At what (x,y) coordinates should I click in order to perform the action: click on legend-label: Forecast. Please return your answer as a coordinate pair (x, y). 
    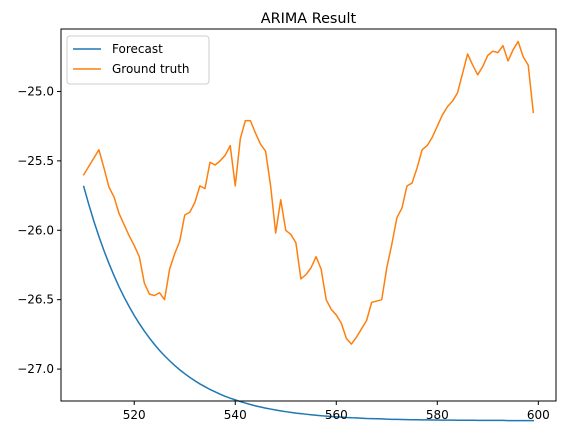
    Looking at the image, I should click on (137, 49).